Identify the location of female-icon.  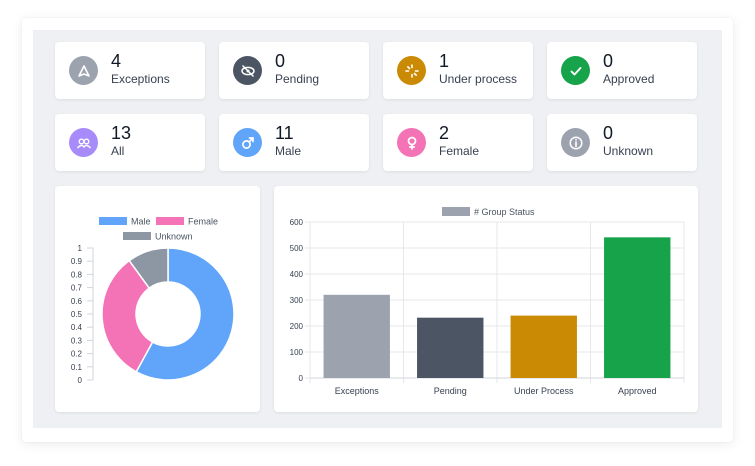
(411, 142).